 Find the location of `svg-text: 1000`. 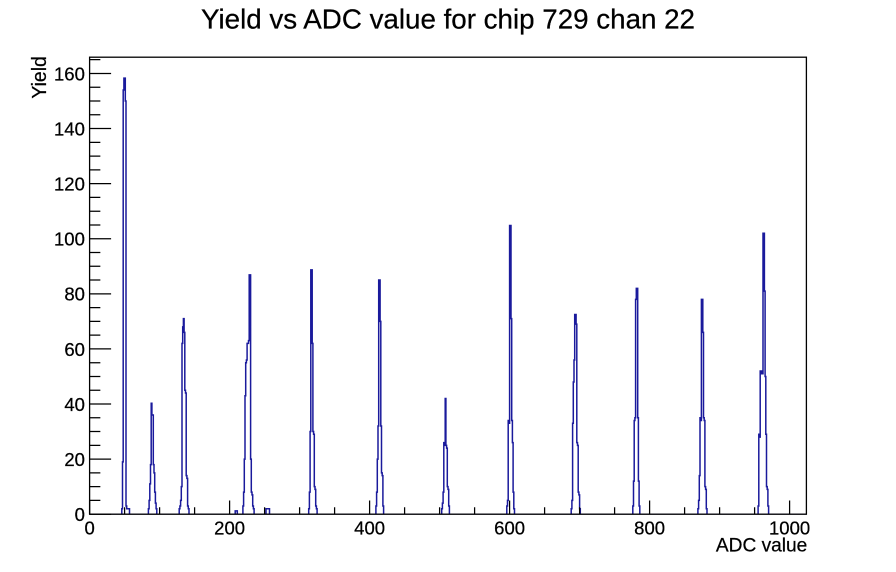

svg-text: 1000 is located at coordinates (789, 527).